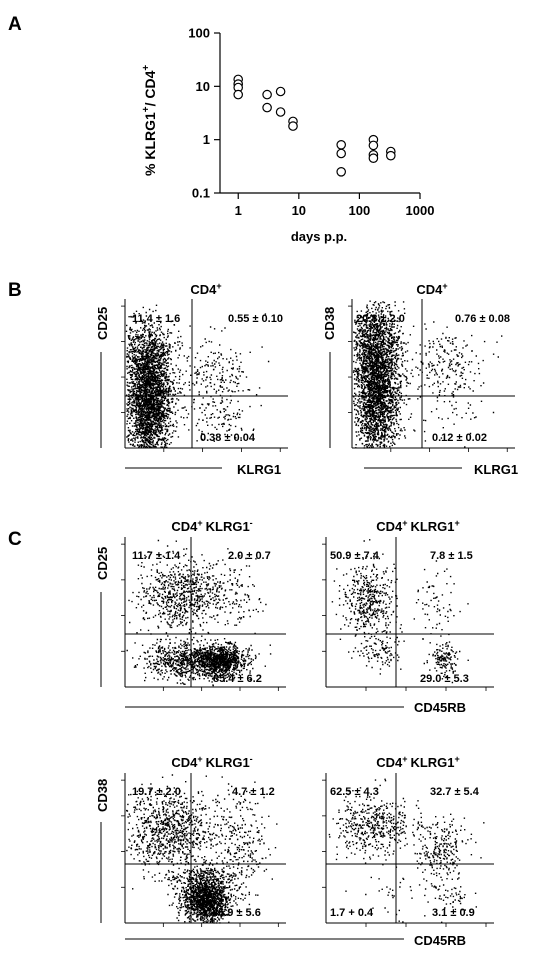  I want to click on quadrant-lr: 0.38 ± 0.04, so click(228, 438).